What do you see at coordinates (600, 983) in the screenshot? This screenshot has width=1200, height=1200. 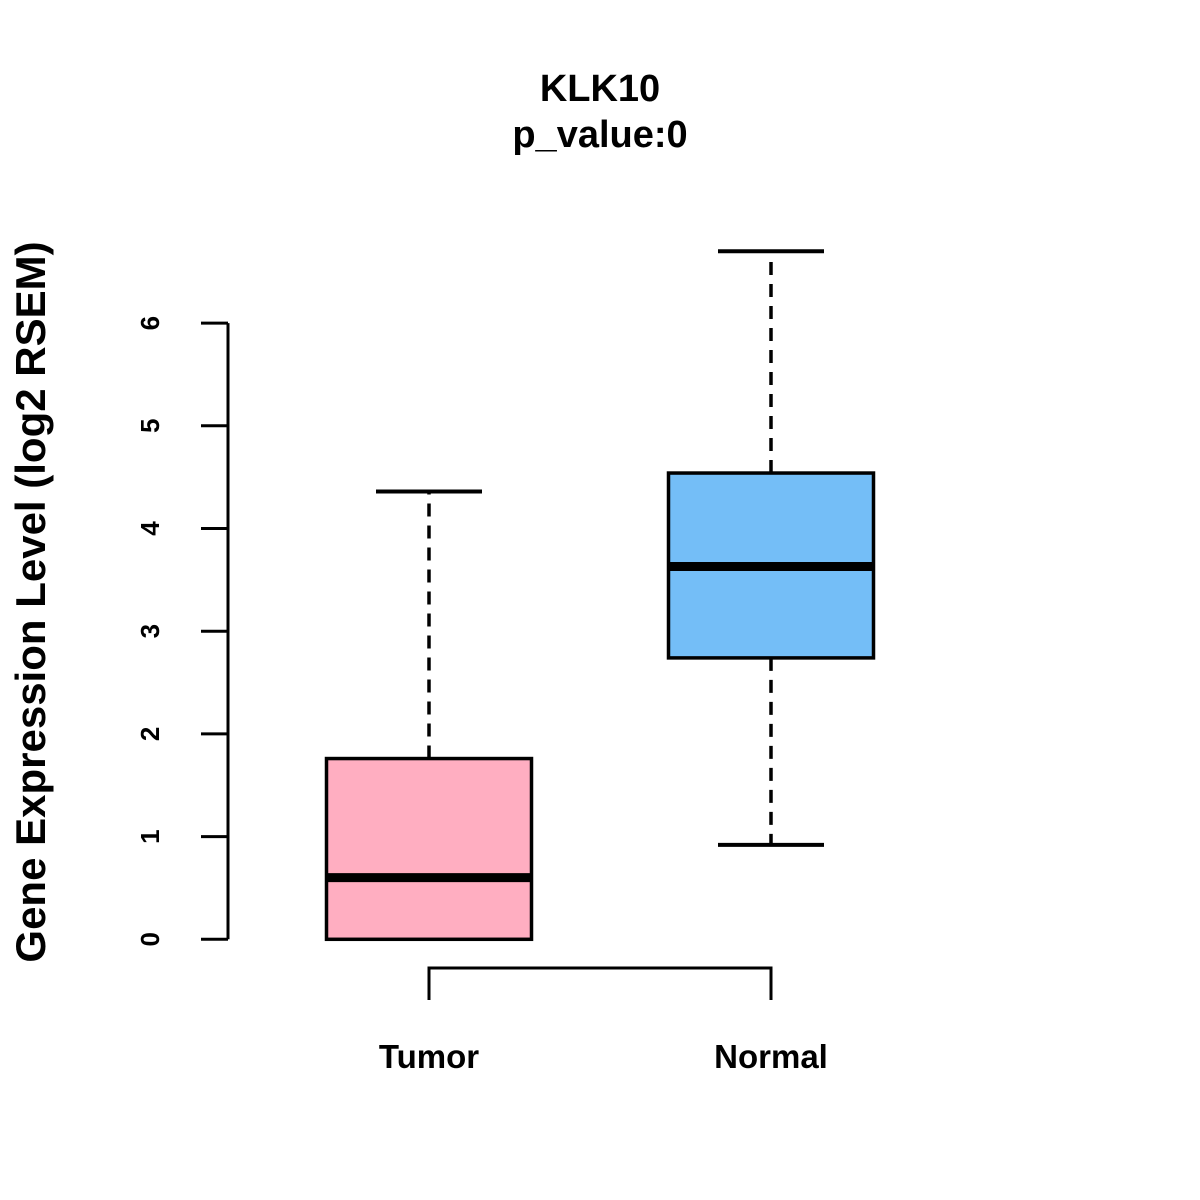 I see `x-axis-bracket` at bounding box center [600, 983].